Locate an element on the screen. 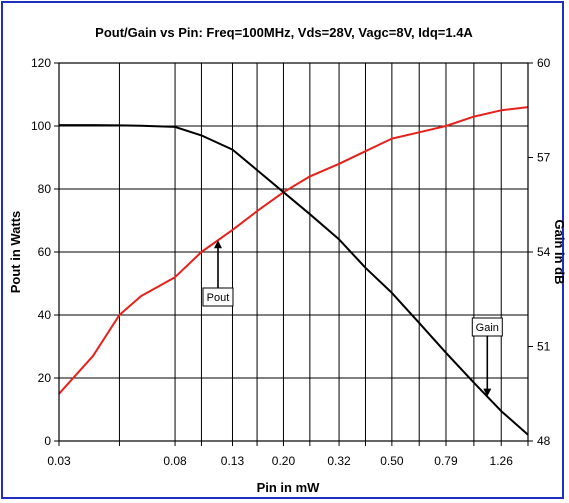 This screenshot has height=503, width=569. x-tick-label: 0.32 is located at coordinates (339, 461).